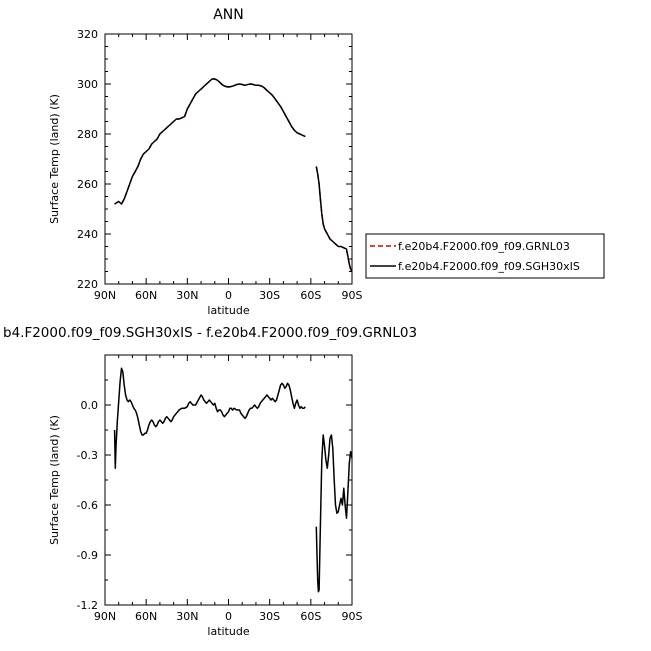 The height and width of the screenshot is (651, 651). Describe the element at coordinates (87, 505) in the screenshot. I see `y-tick-label: -0.6` at that location.